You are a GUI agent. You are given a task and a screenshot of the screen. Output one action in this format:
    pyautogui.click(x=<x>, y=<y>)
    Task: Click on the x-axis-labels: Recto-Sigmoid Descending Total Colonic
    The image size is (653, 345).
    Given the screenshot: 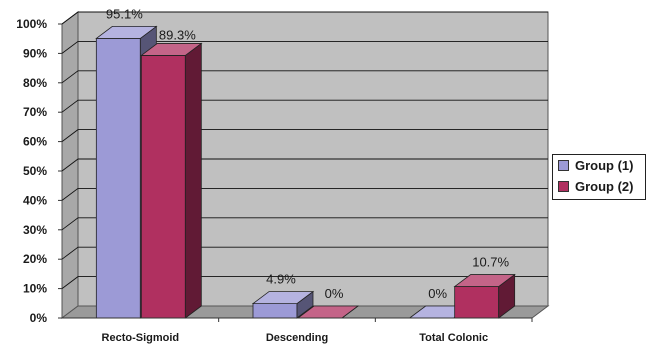 What is the action you would take?
    pyautogui.click(x=317, y=331)
    